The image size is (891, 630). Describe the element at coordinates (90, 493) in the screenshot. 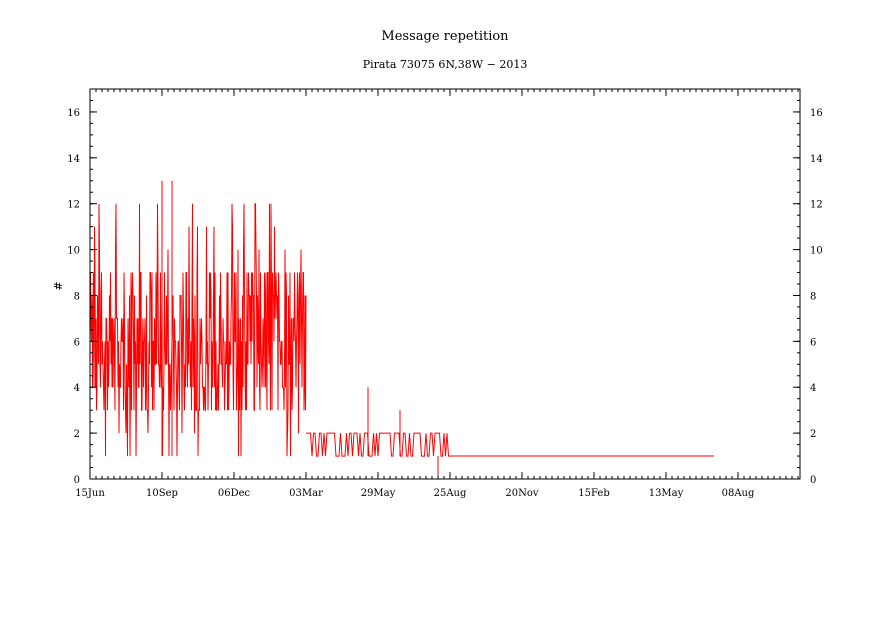

I see `x-tick-label: 15Jun` at that location.